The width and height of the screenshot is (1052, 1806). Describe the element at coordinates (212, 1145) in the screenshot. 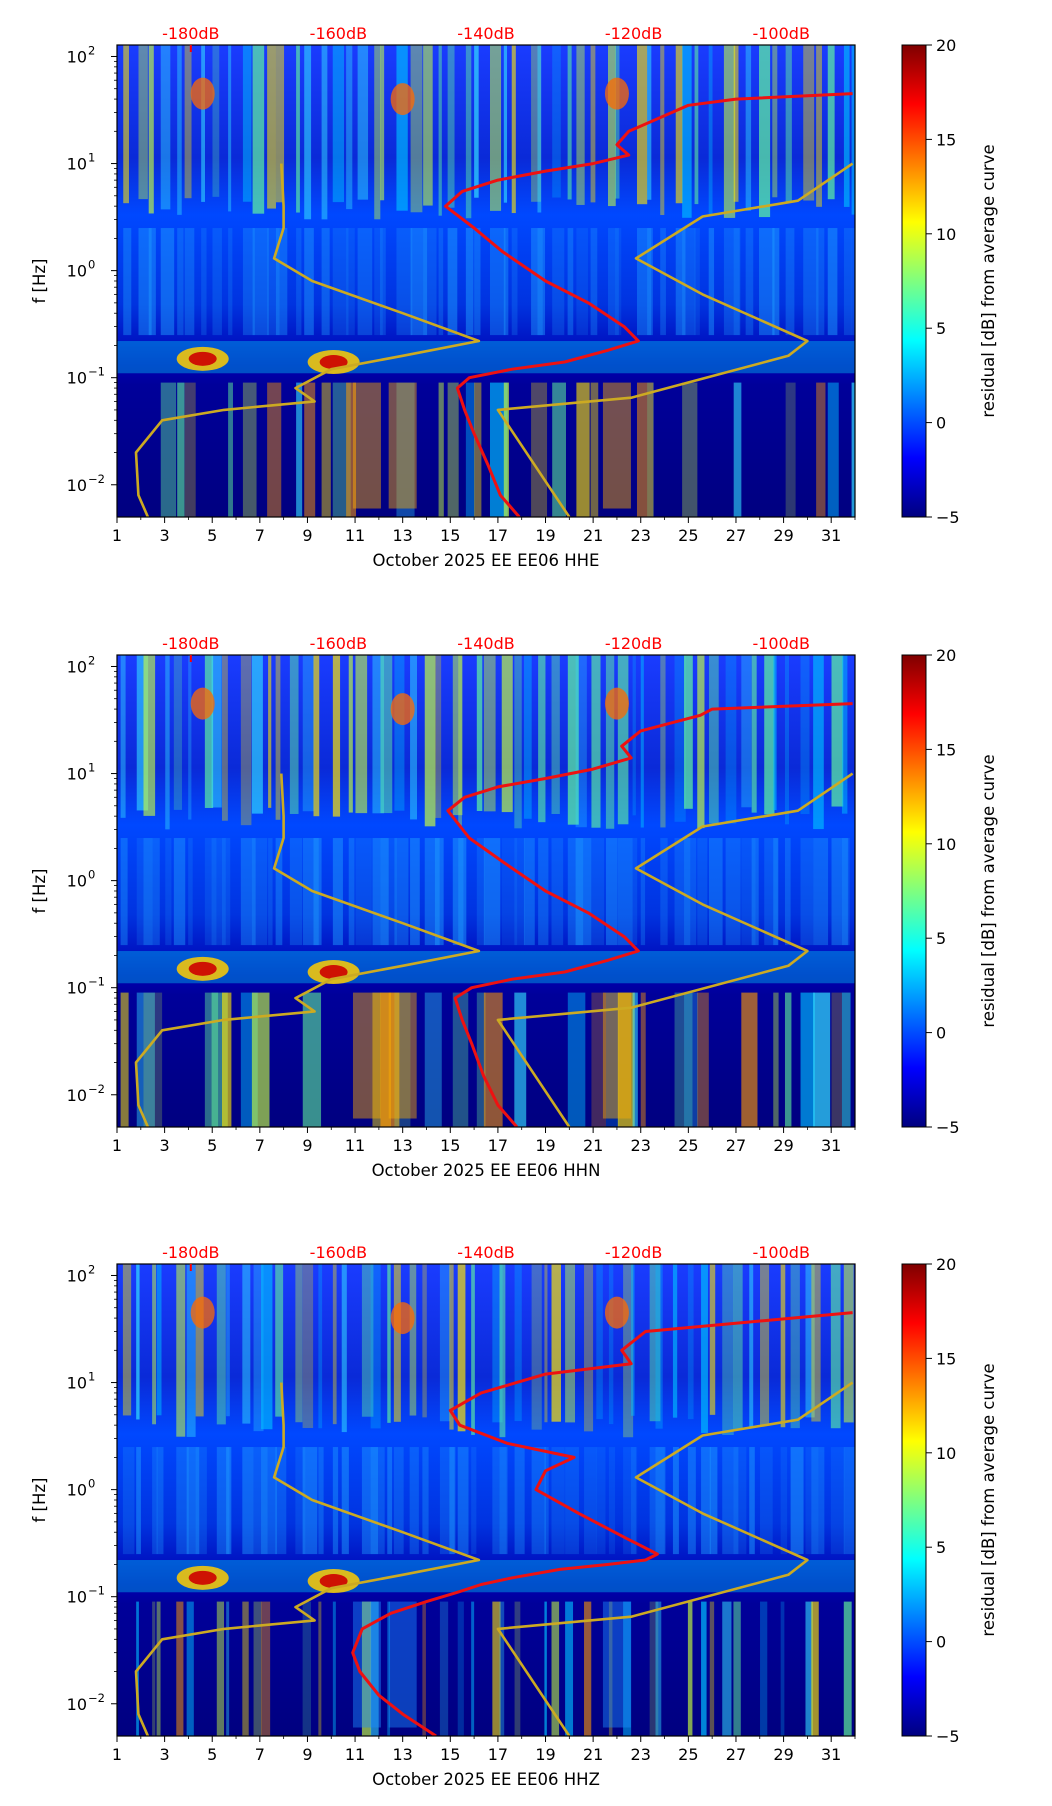

I see `x-tick-label: 5` at that location.